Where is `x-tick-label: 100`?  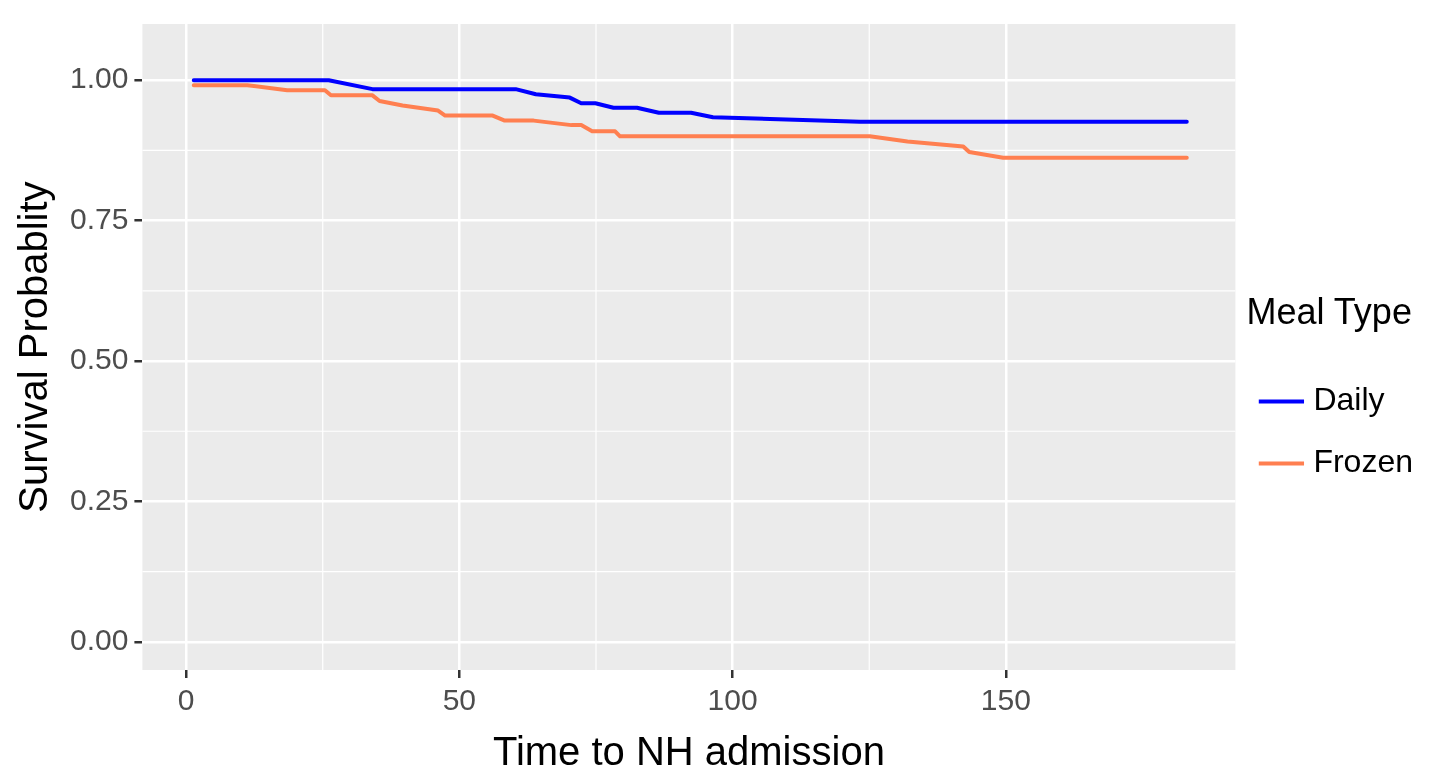
x-tick-label: 100 is located at coordinates (732, 700).